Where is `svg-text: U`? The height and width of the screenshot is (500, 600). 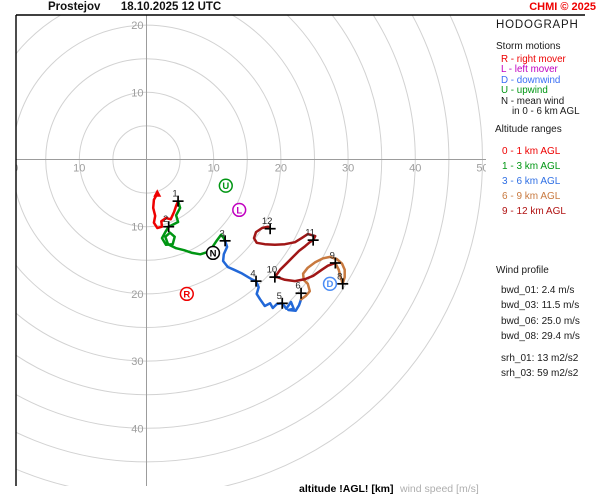
svg-text: U is located at coordinates (225, 186).